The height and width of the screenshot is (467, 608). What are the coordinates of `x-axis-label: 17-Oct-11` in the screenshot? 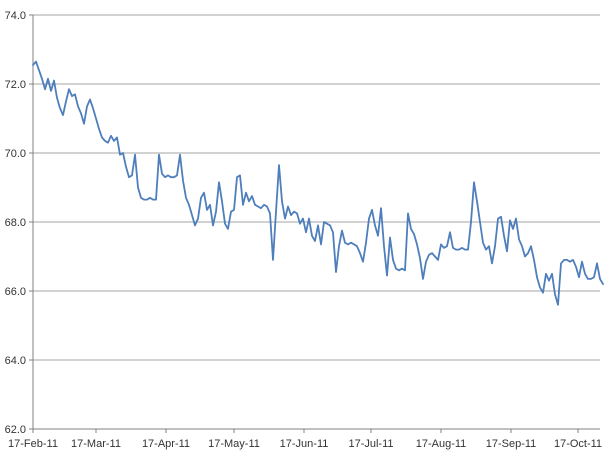 It's located at (578, 444).